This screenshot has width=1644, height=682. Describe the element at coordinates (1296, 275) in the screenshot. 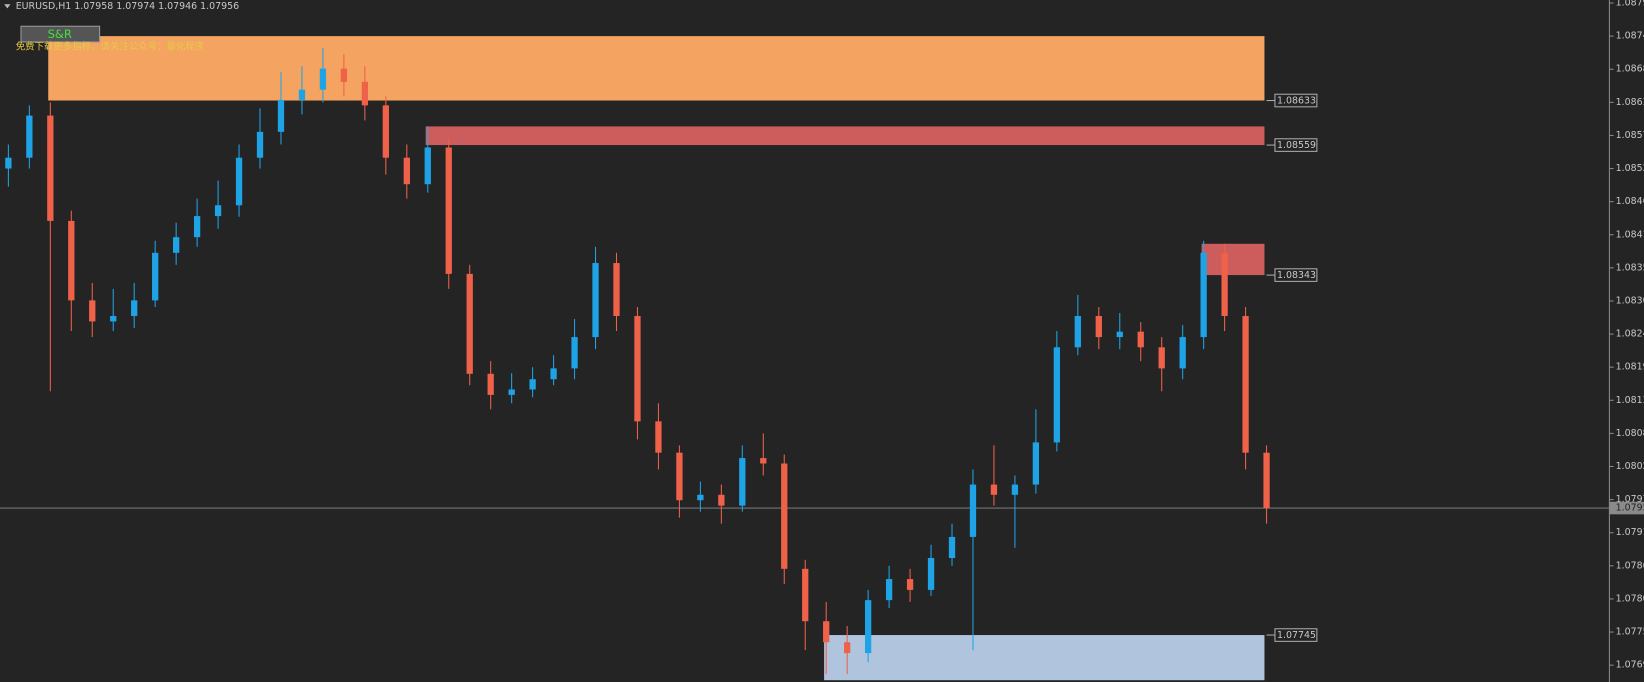

I see `zone-label: 1.08343` at that location.